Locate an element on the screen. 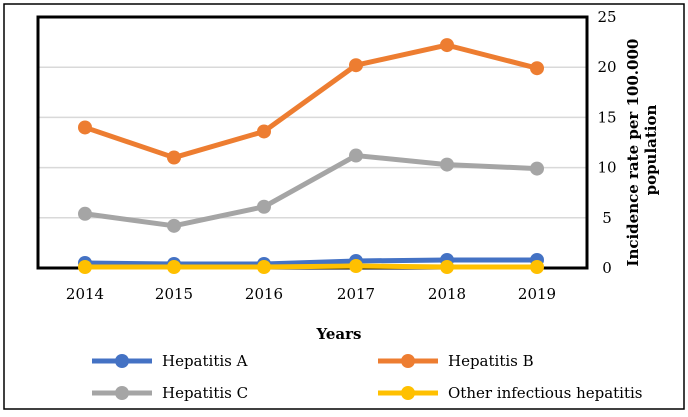  y-tick-labels: 0 5 10 15 20 25 is located at coordinates (606, 142).